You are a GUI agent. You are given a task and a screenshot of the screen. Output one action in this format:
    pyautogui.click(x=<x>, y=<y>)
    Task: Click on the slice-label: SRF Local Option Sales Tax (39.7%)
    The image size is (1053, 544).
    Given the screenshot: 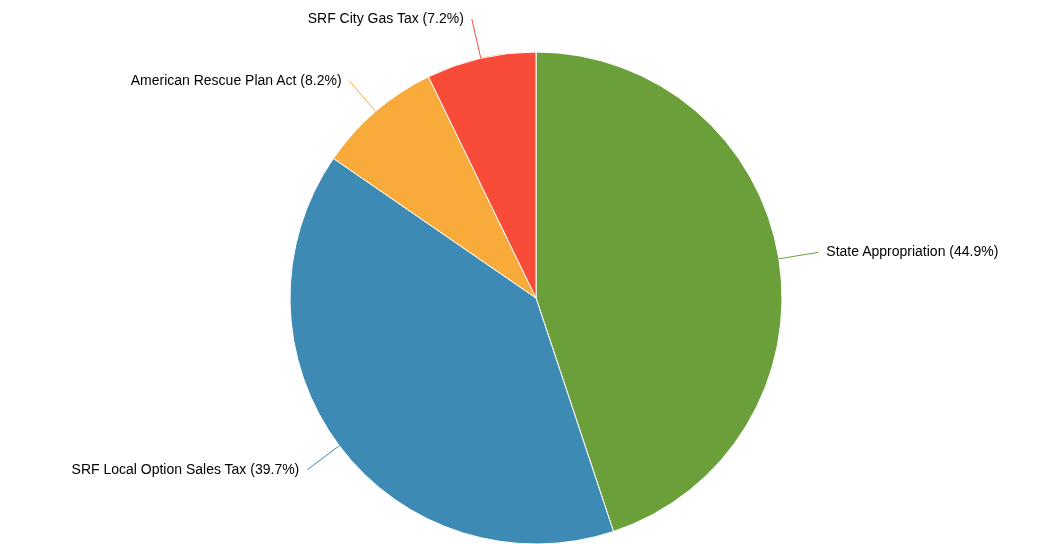 What is the action you would take?
    pyautogui.click(x=185, y=468)
    